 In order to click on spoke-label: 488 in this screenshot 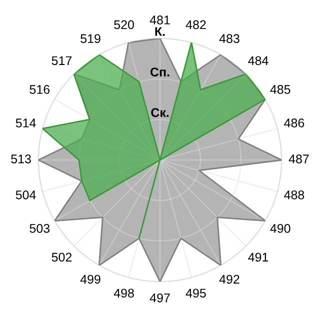, I will do `click(294, 195)`.